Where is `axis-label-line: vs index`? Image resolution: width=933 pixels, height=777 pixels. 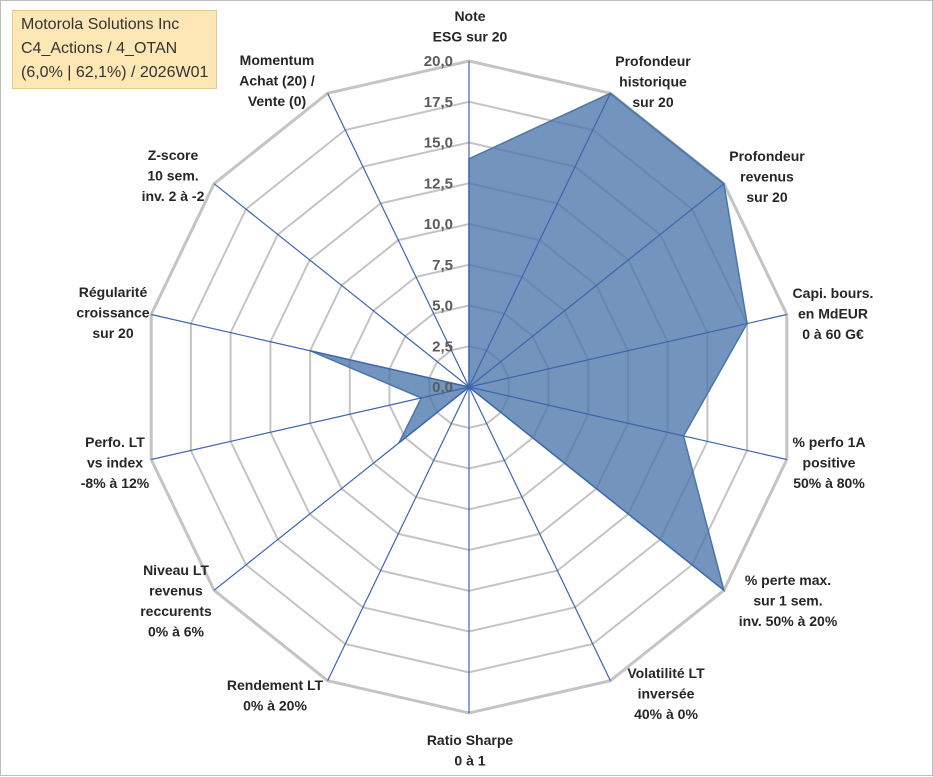 axis-label-line: vs index is located at coordinates (115, 463).